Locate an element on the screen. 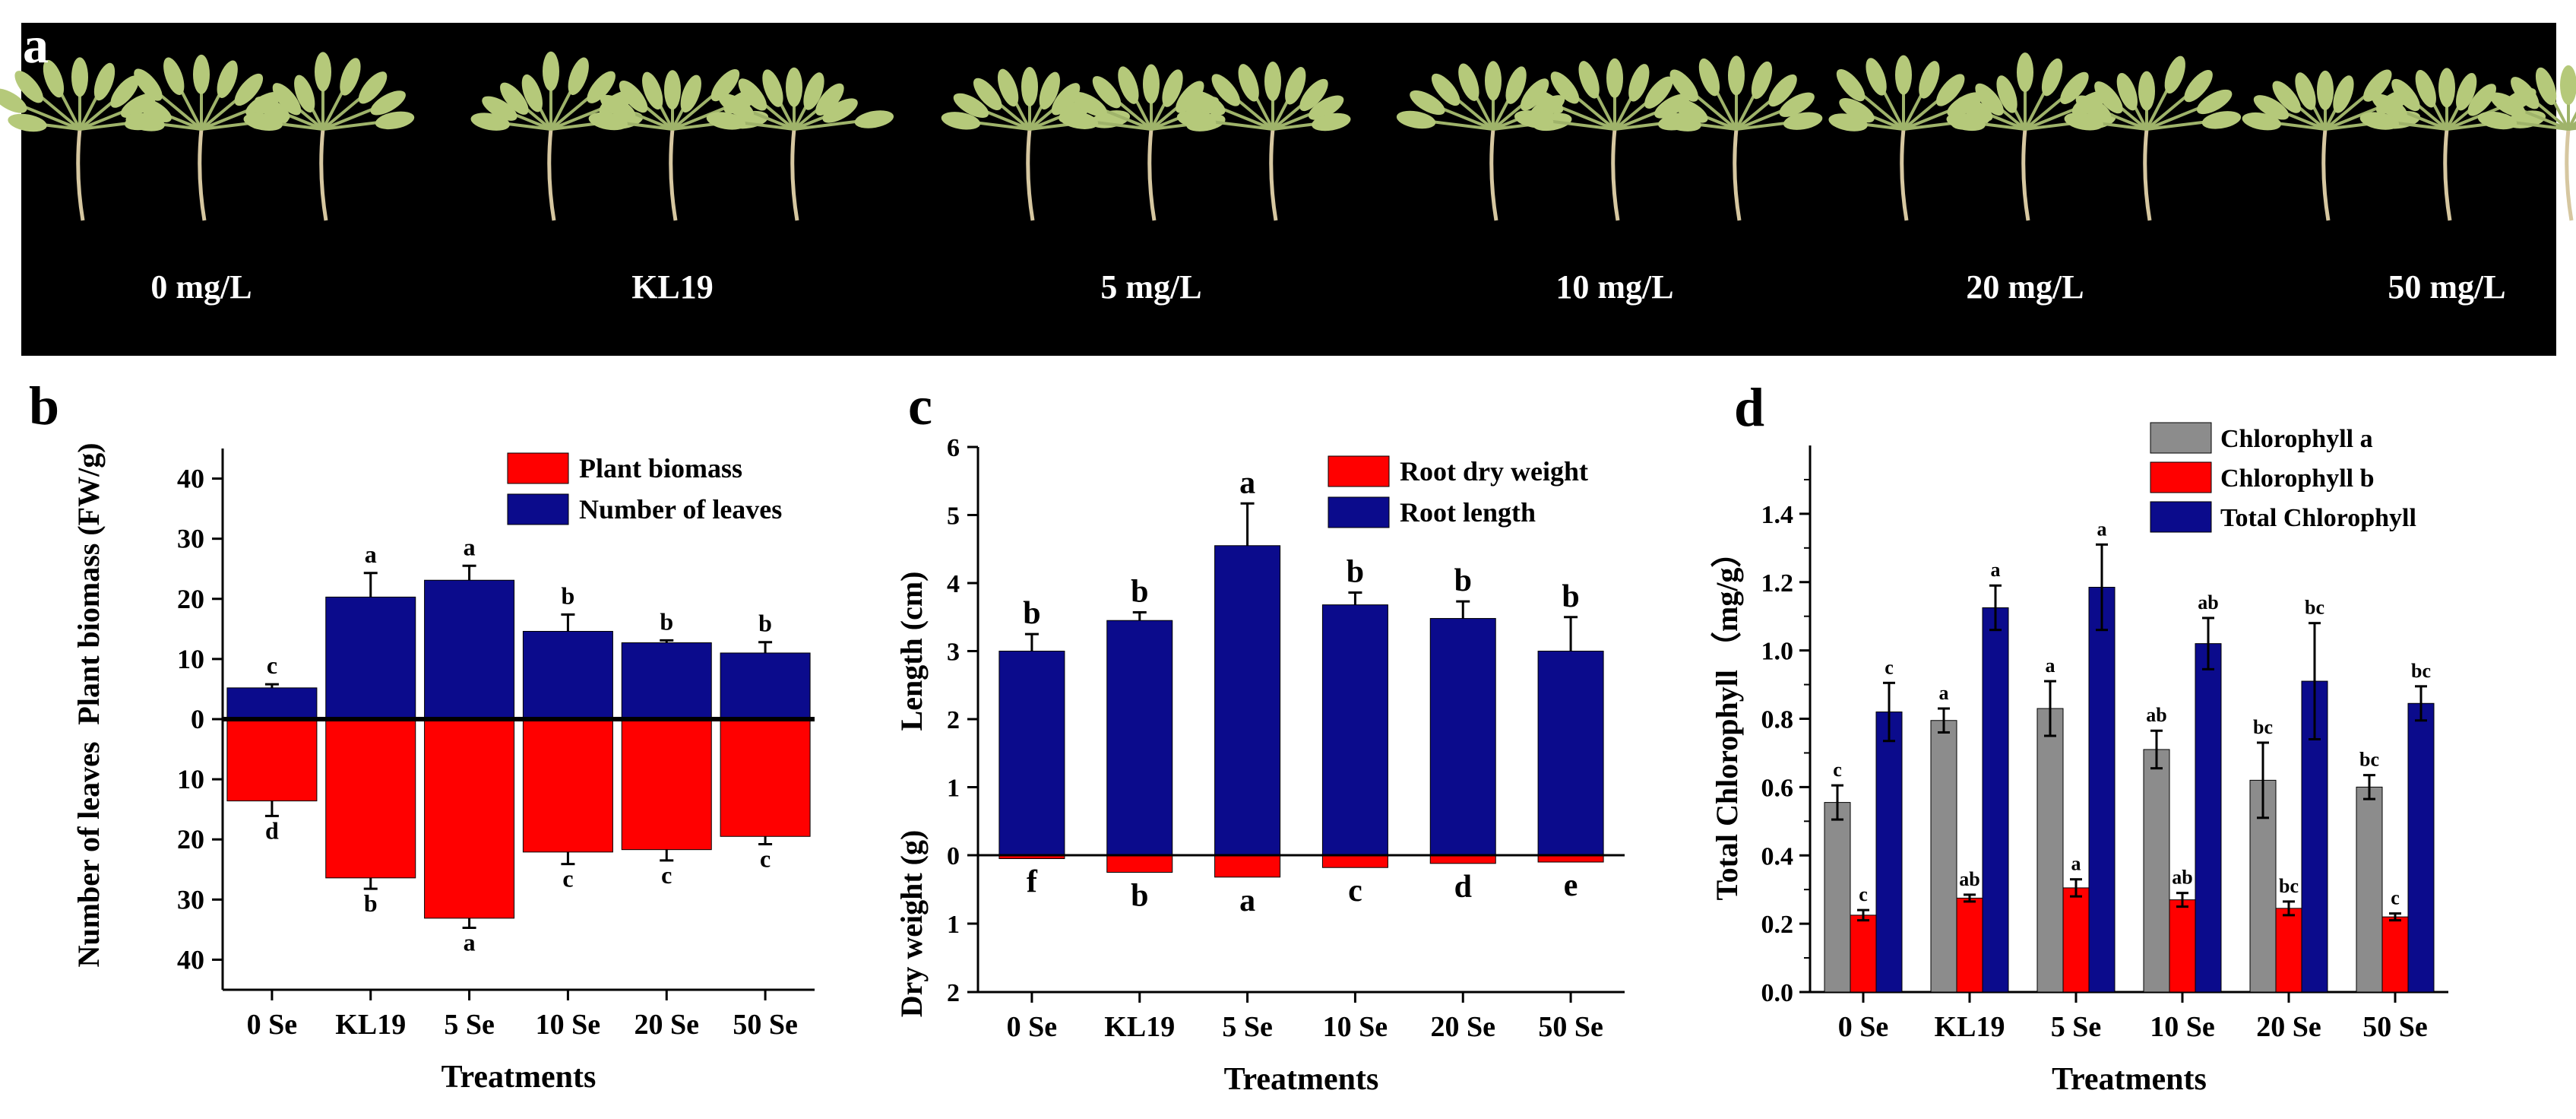 The width and height of the screenshot is (2576, 1119). y-axis-title: Total Chlorophyll （mg/g） is located at coordinates (1727, 719).